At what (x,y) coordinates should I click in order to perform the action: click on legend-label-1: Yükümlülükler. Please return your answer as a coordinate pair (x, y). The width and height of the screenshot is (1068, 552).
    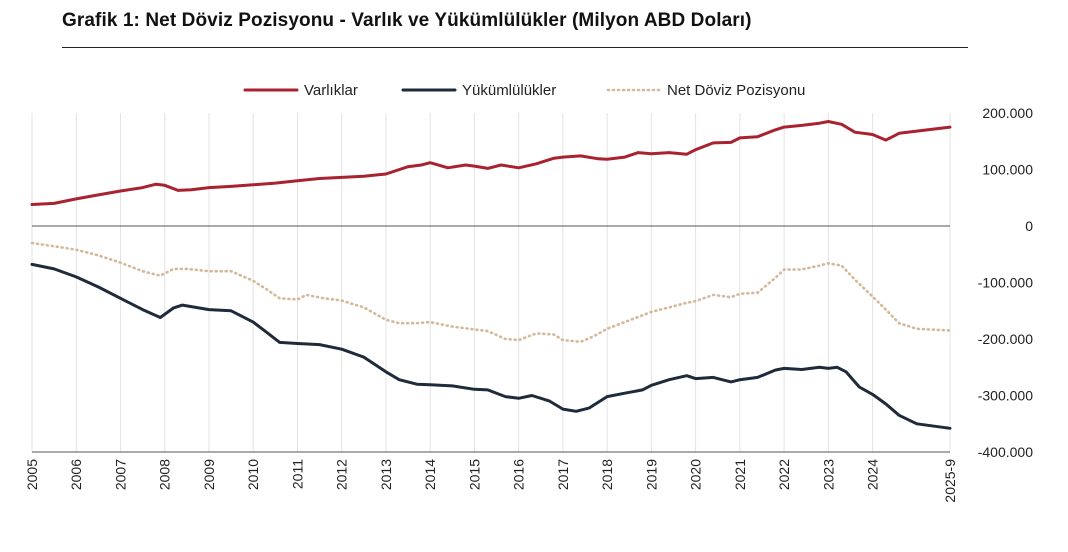
    Looking at the image, I should click on (509, 90).